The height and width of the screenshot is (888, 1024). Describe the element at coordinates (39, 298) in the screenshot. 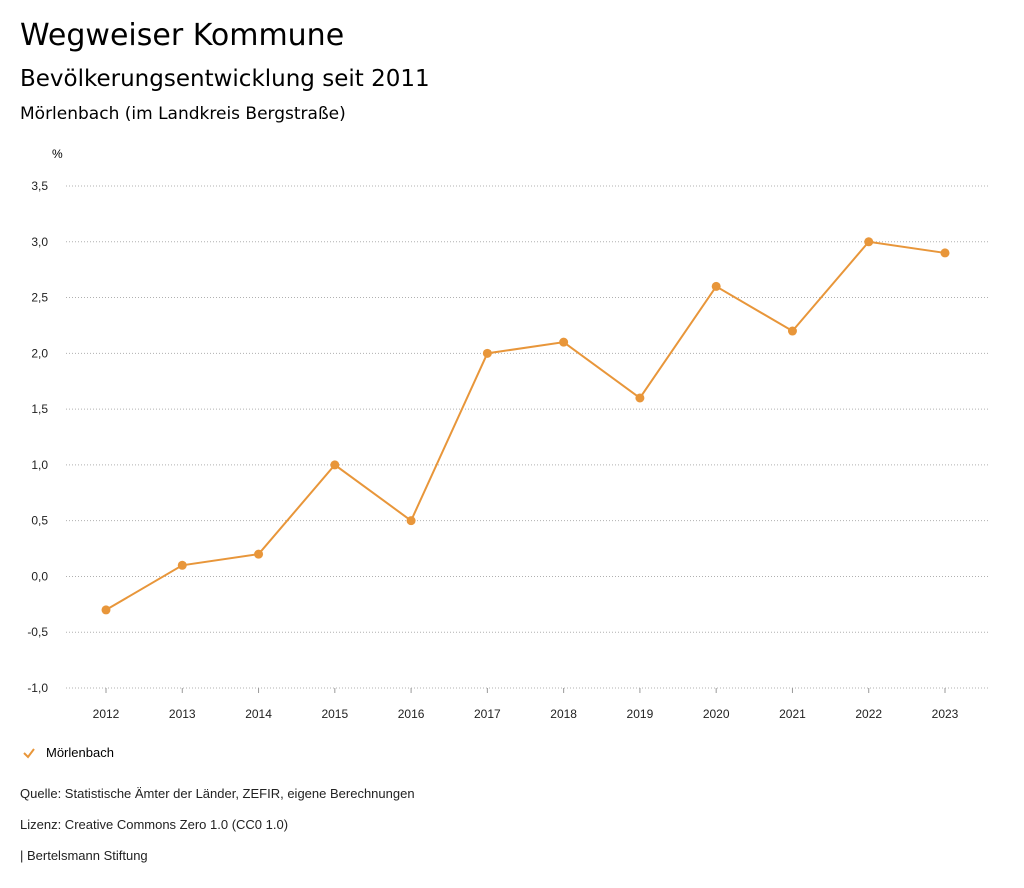

I see `y-tick-label: 2,5` at that location.